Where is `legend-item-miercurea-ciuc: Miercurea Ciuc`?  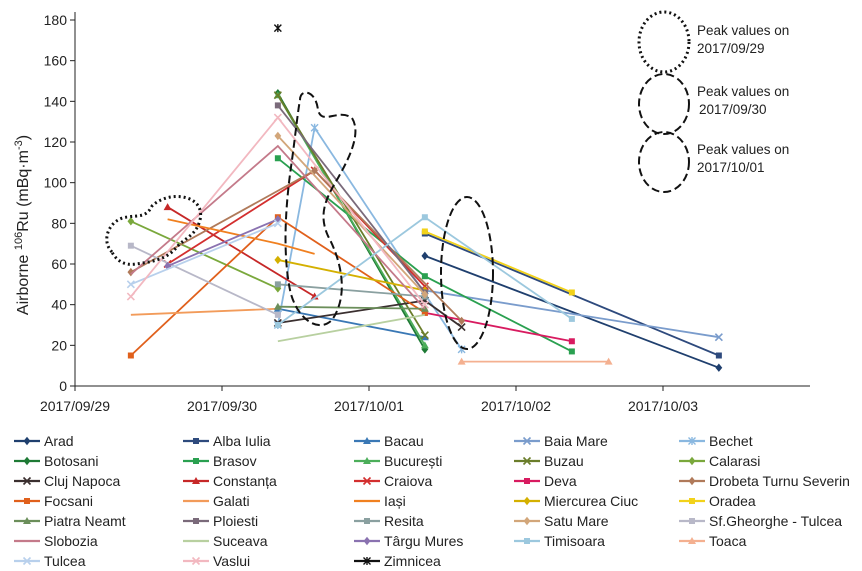
legend-item-miercurea-ciuc: Miercurea Ciuc is located at coordinates (576, 501).